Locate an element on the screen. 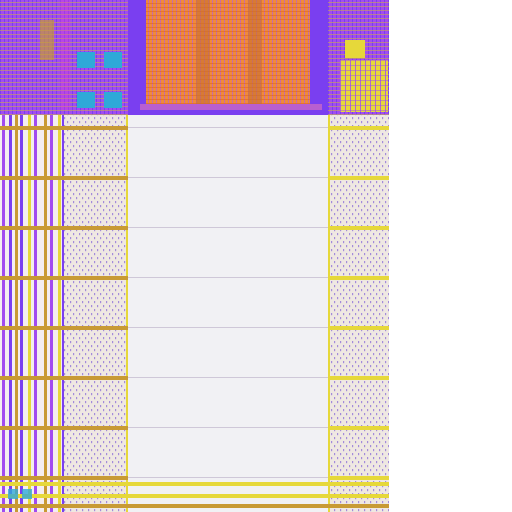 Image resolution: width=512 pixels, height=512 pixels. left-power-bus-columns is located at coordinates (32, 313).